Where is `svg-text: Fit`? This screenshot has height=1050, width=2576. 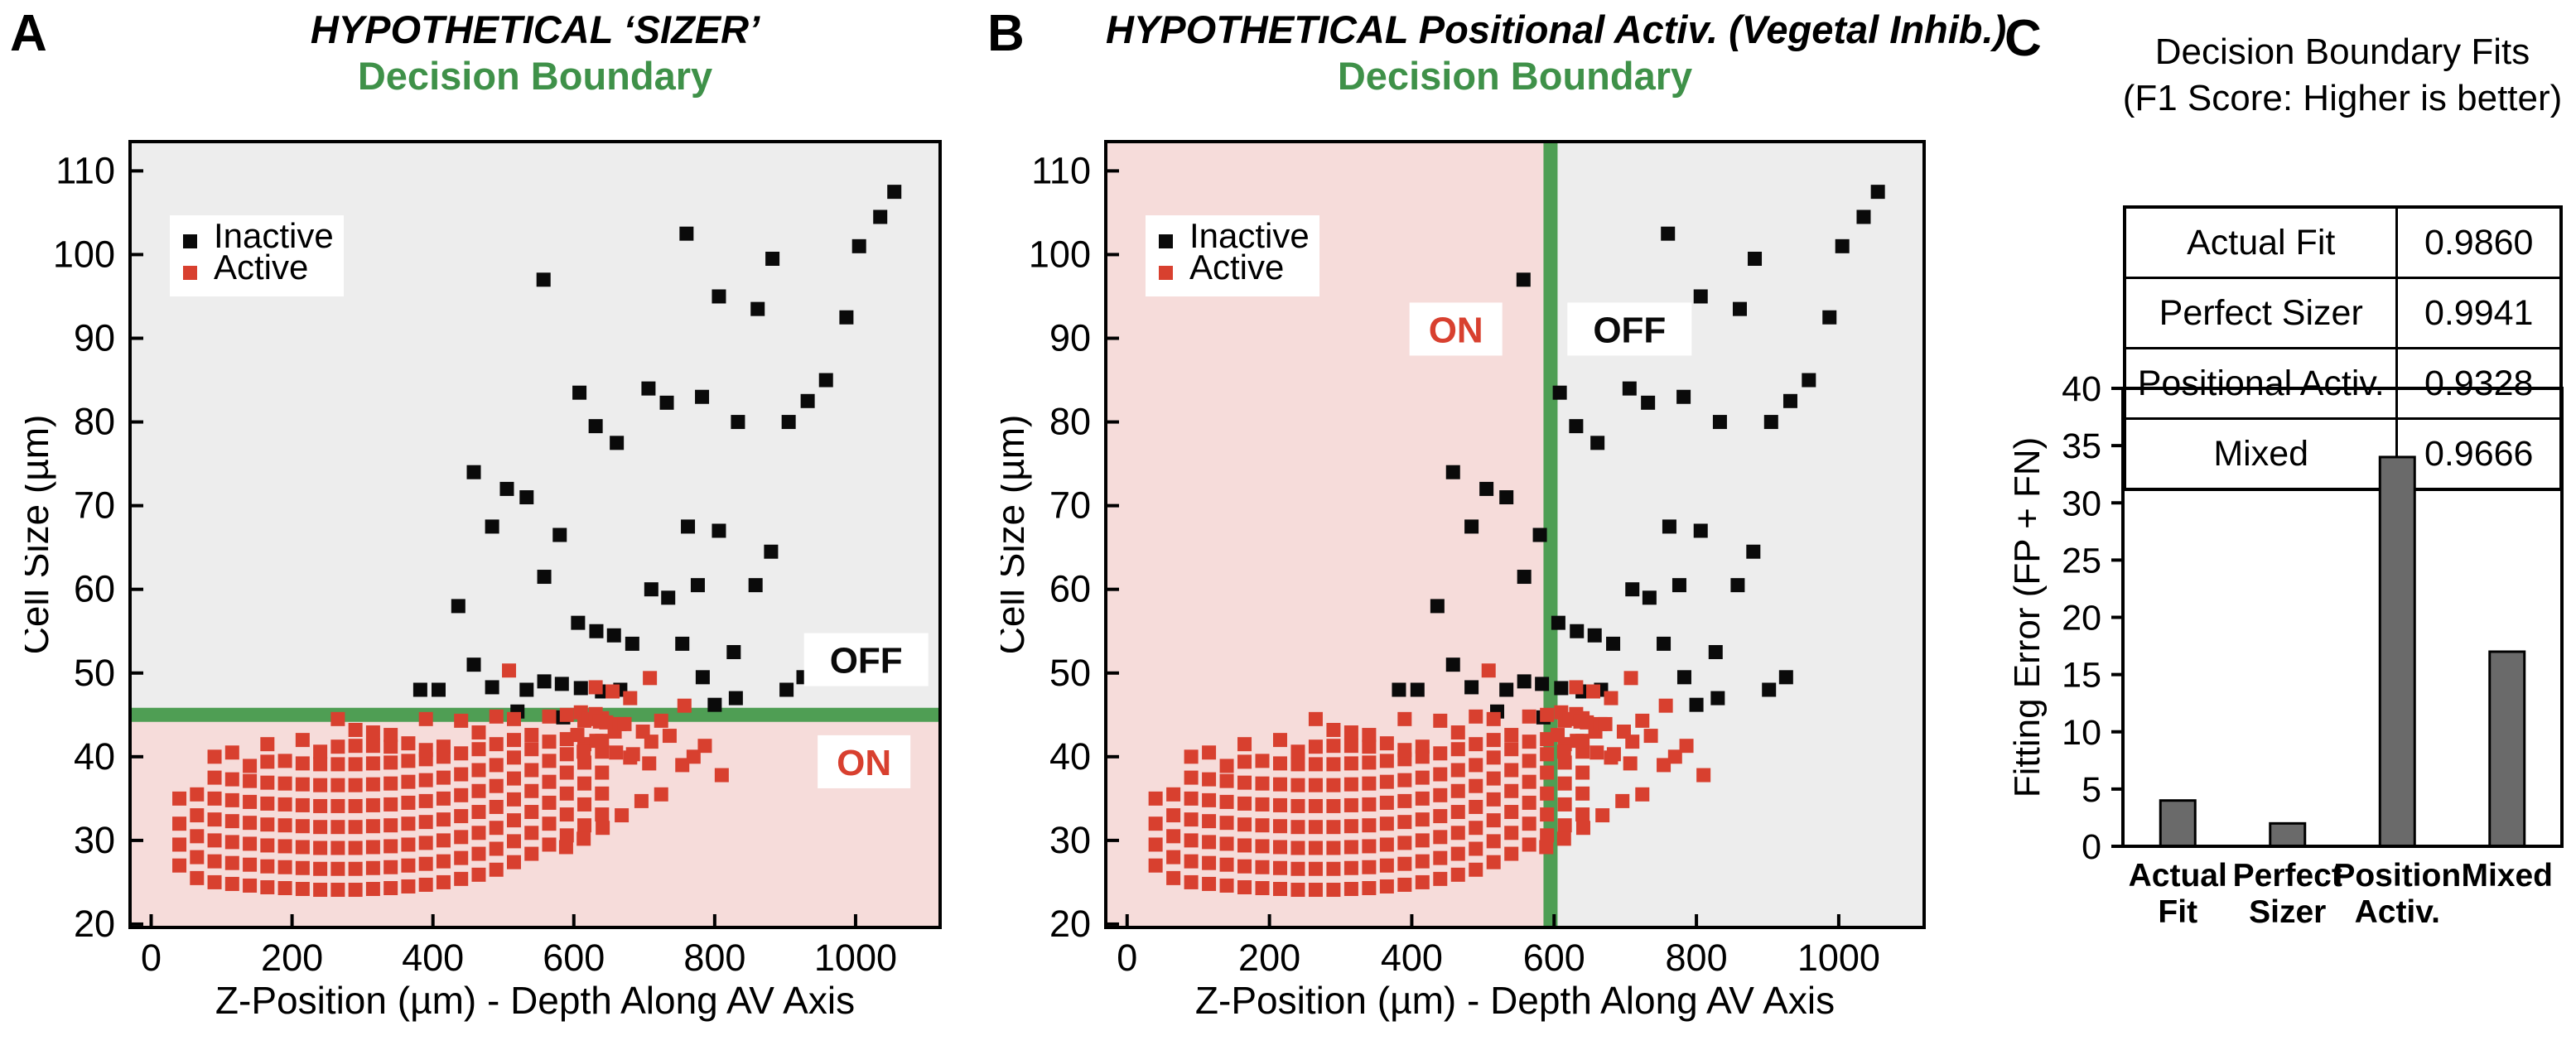 svg-text: Fit is located at coordinates (2177, 912).